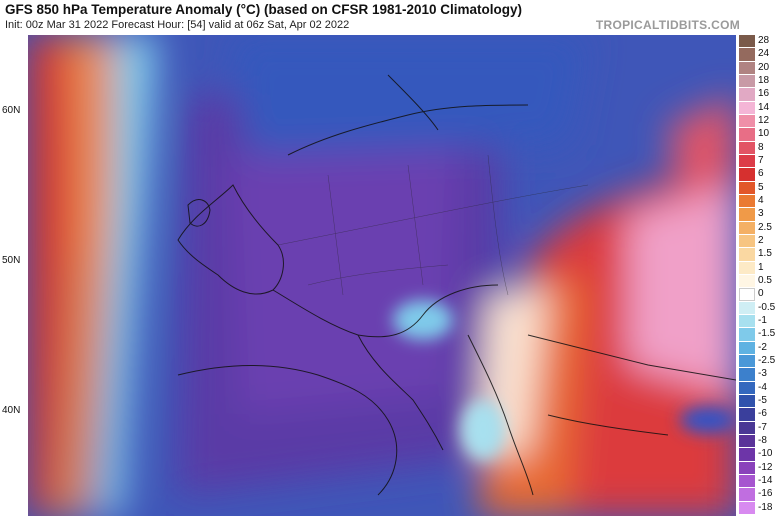  What do you see at coordinates (765, 467) in the screenshot?
I see `colorbar-label: -12` at bounding box center [765, 467].